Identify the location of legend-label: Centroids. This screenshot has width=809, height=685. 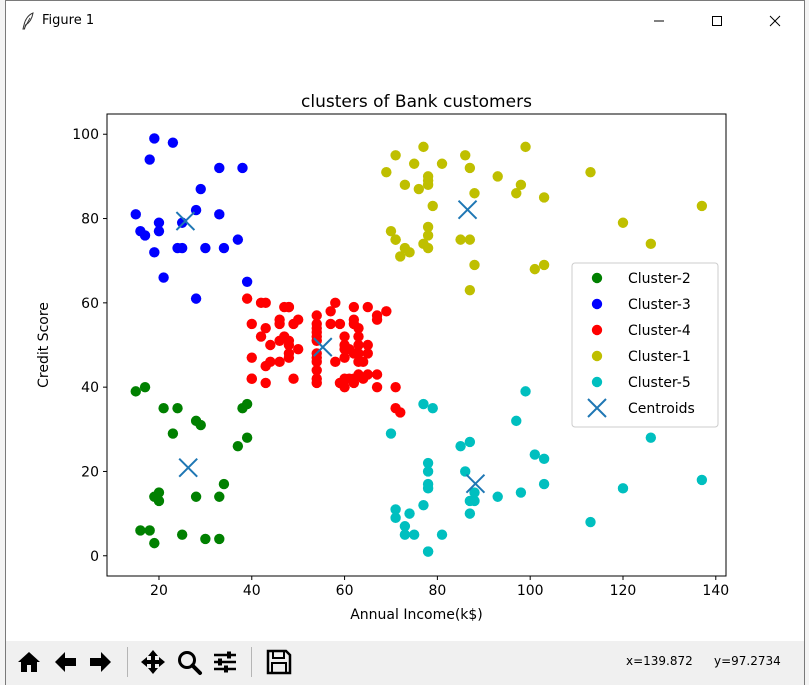
(661, 409).